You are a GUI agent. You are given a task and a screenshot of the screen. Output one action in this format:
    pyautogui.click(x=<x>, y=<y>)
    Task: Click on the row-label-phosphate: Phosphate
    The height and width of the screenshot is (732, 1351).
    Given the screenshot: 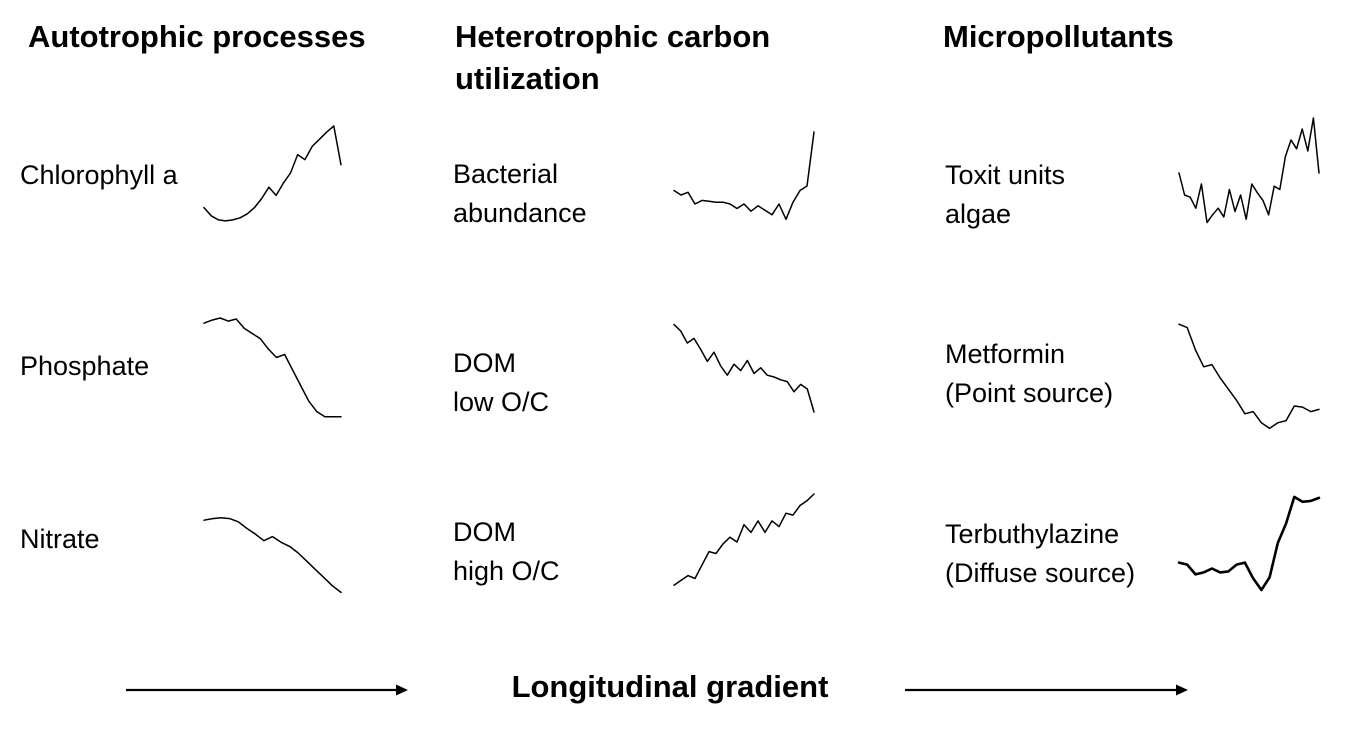 What is the action you would take?
    pyautogui.click(x=84, y=366)
    